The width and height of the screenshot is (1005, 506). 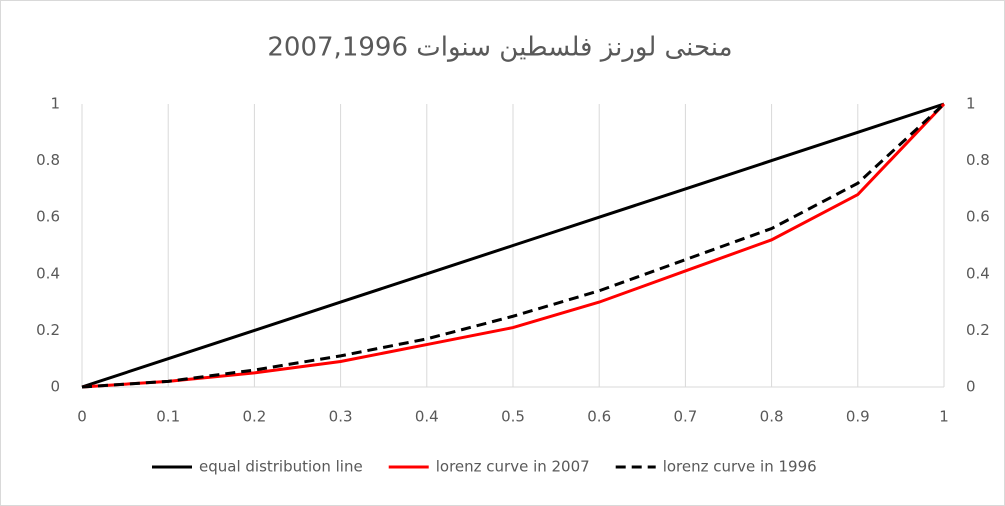 What do you see at coordinates (48, 330) in the screenshot?
I see `y-tick-label: 0.2` at bounding box center [48, 330].